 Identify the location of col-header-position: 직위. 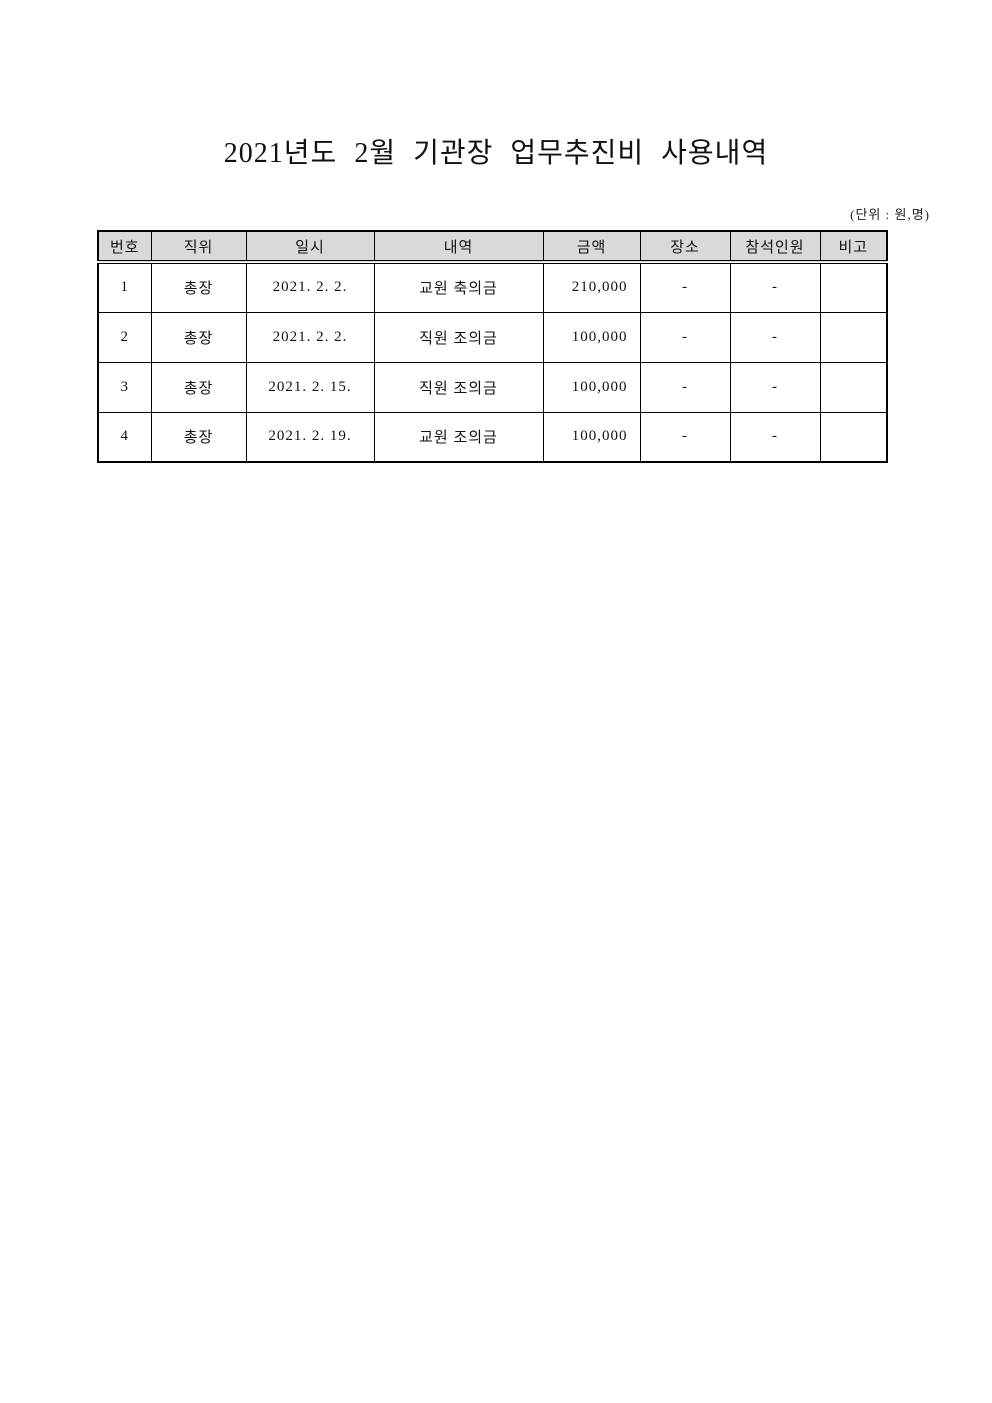
(198, 247).